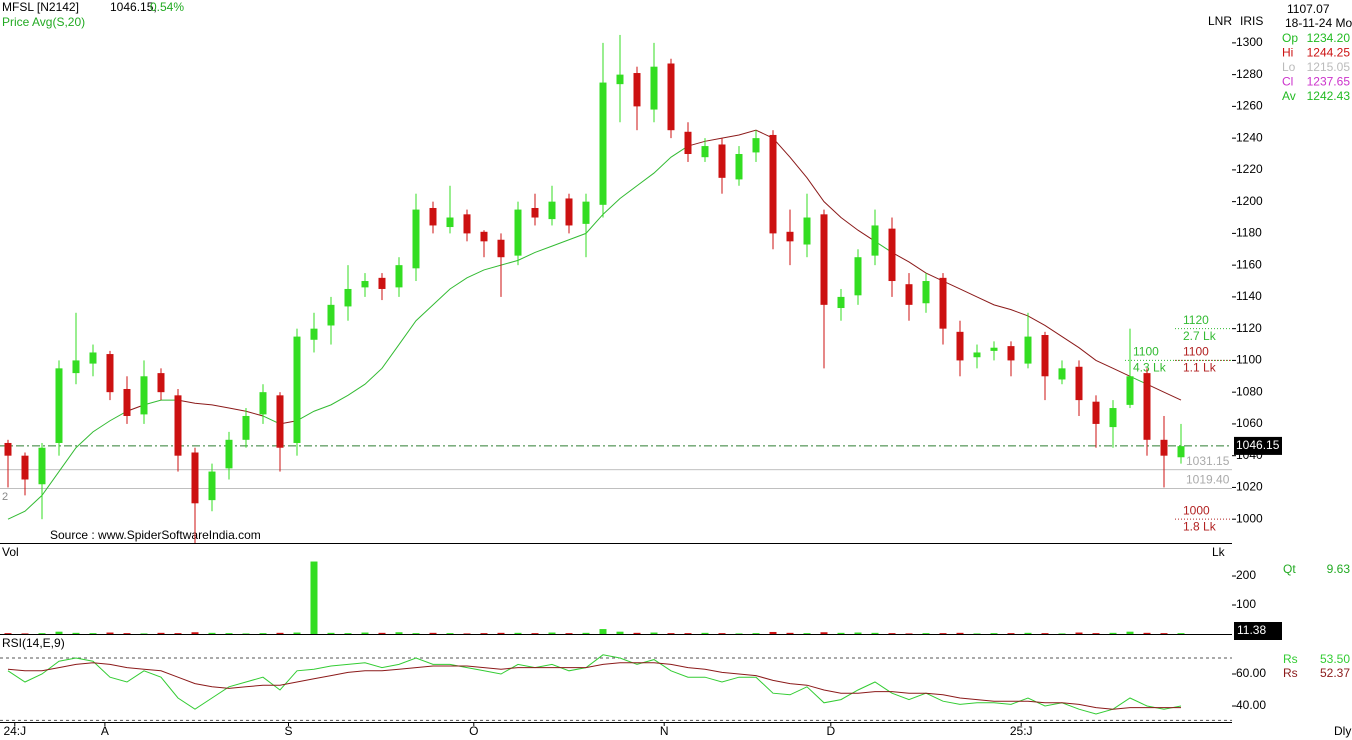  What do you see at coordinates (40, 7) in the screenshot?
I see `symbol: MFSL [N2142]` at bounding box center [40, 7].